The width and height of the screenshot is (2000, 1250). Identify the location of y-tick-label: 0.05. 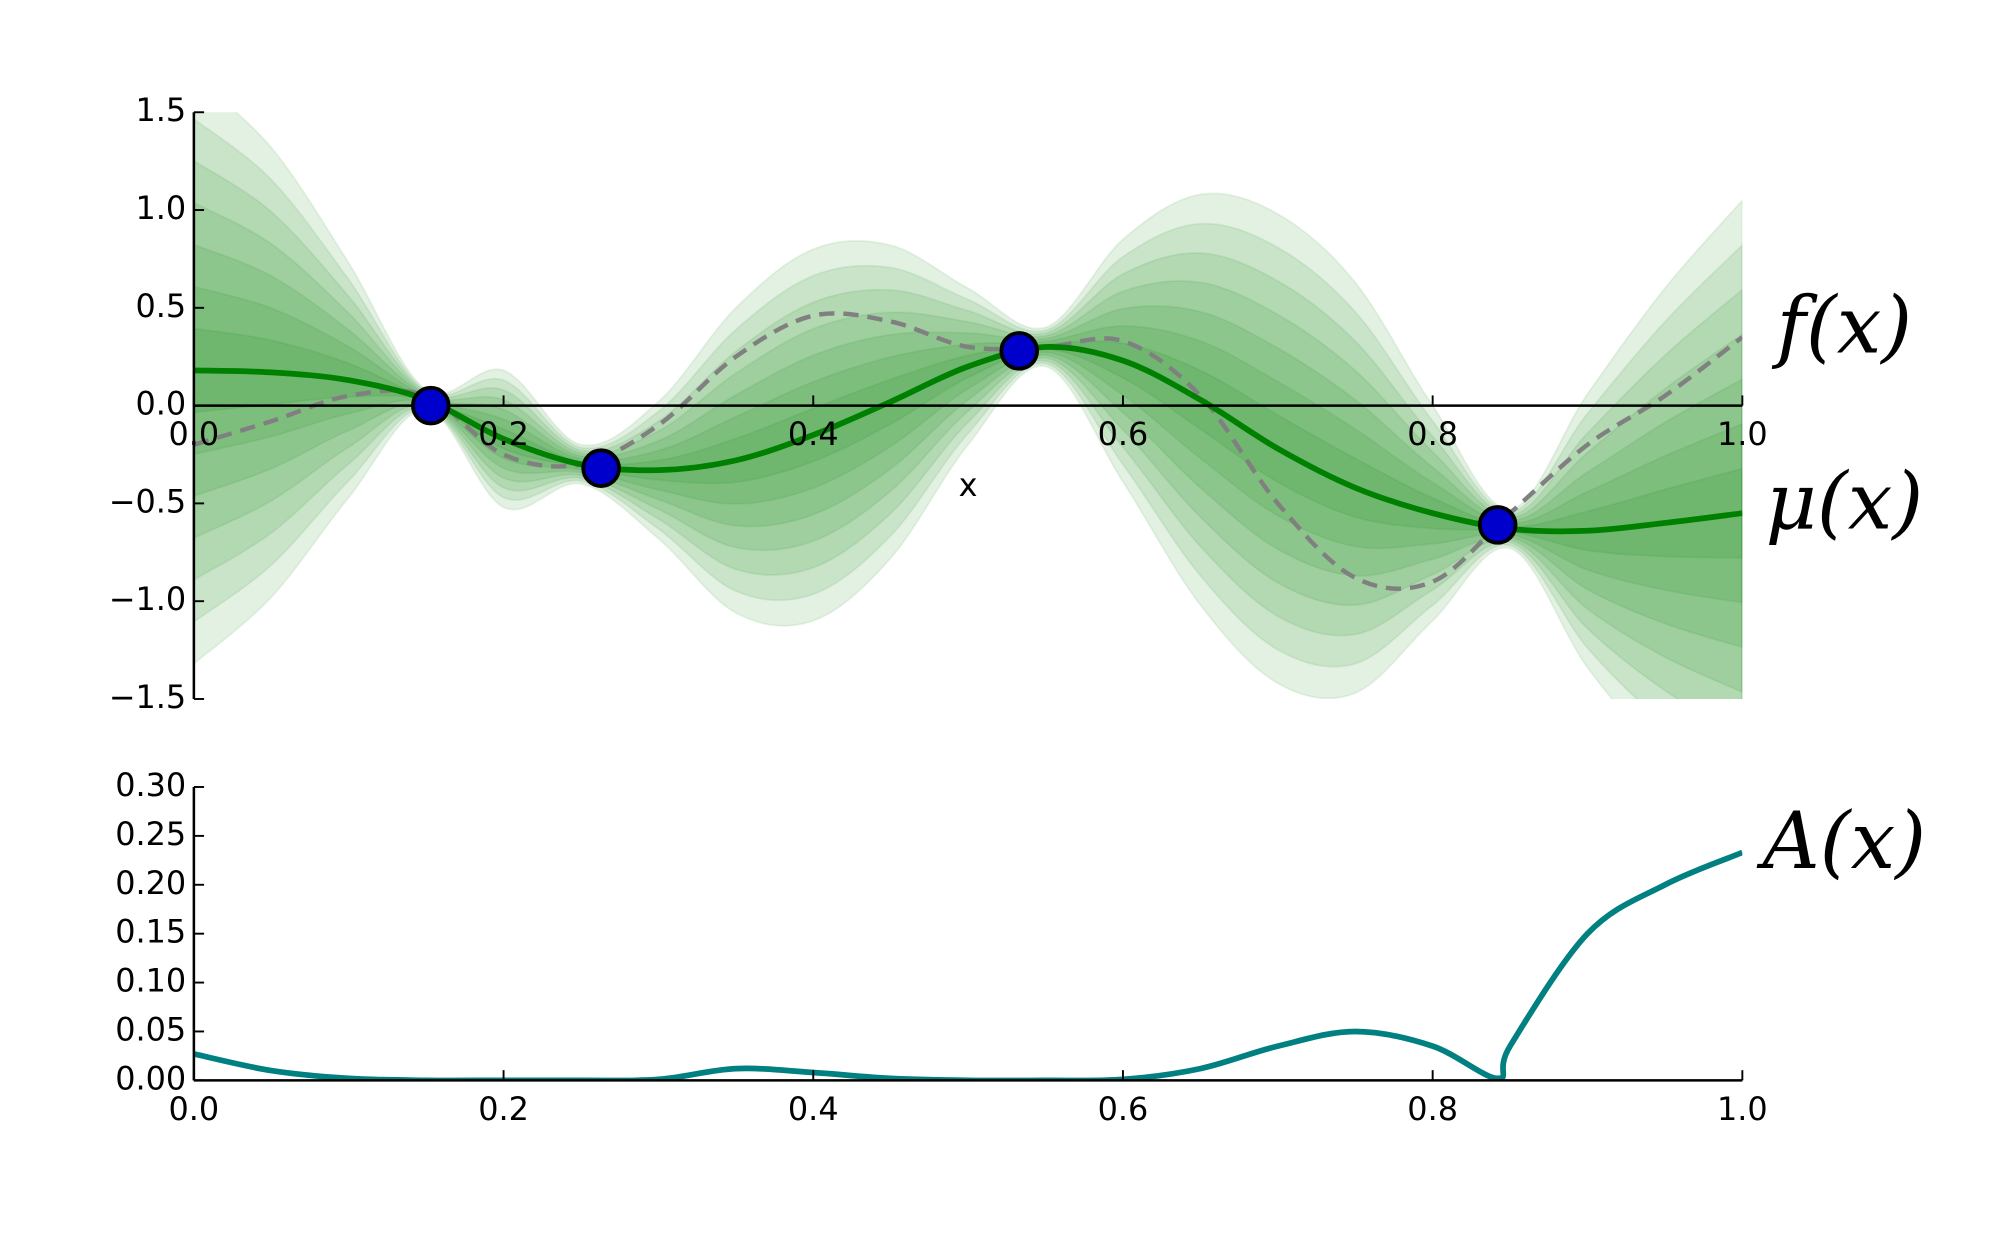
(150, 1029).